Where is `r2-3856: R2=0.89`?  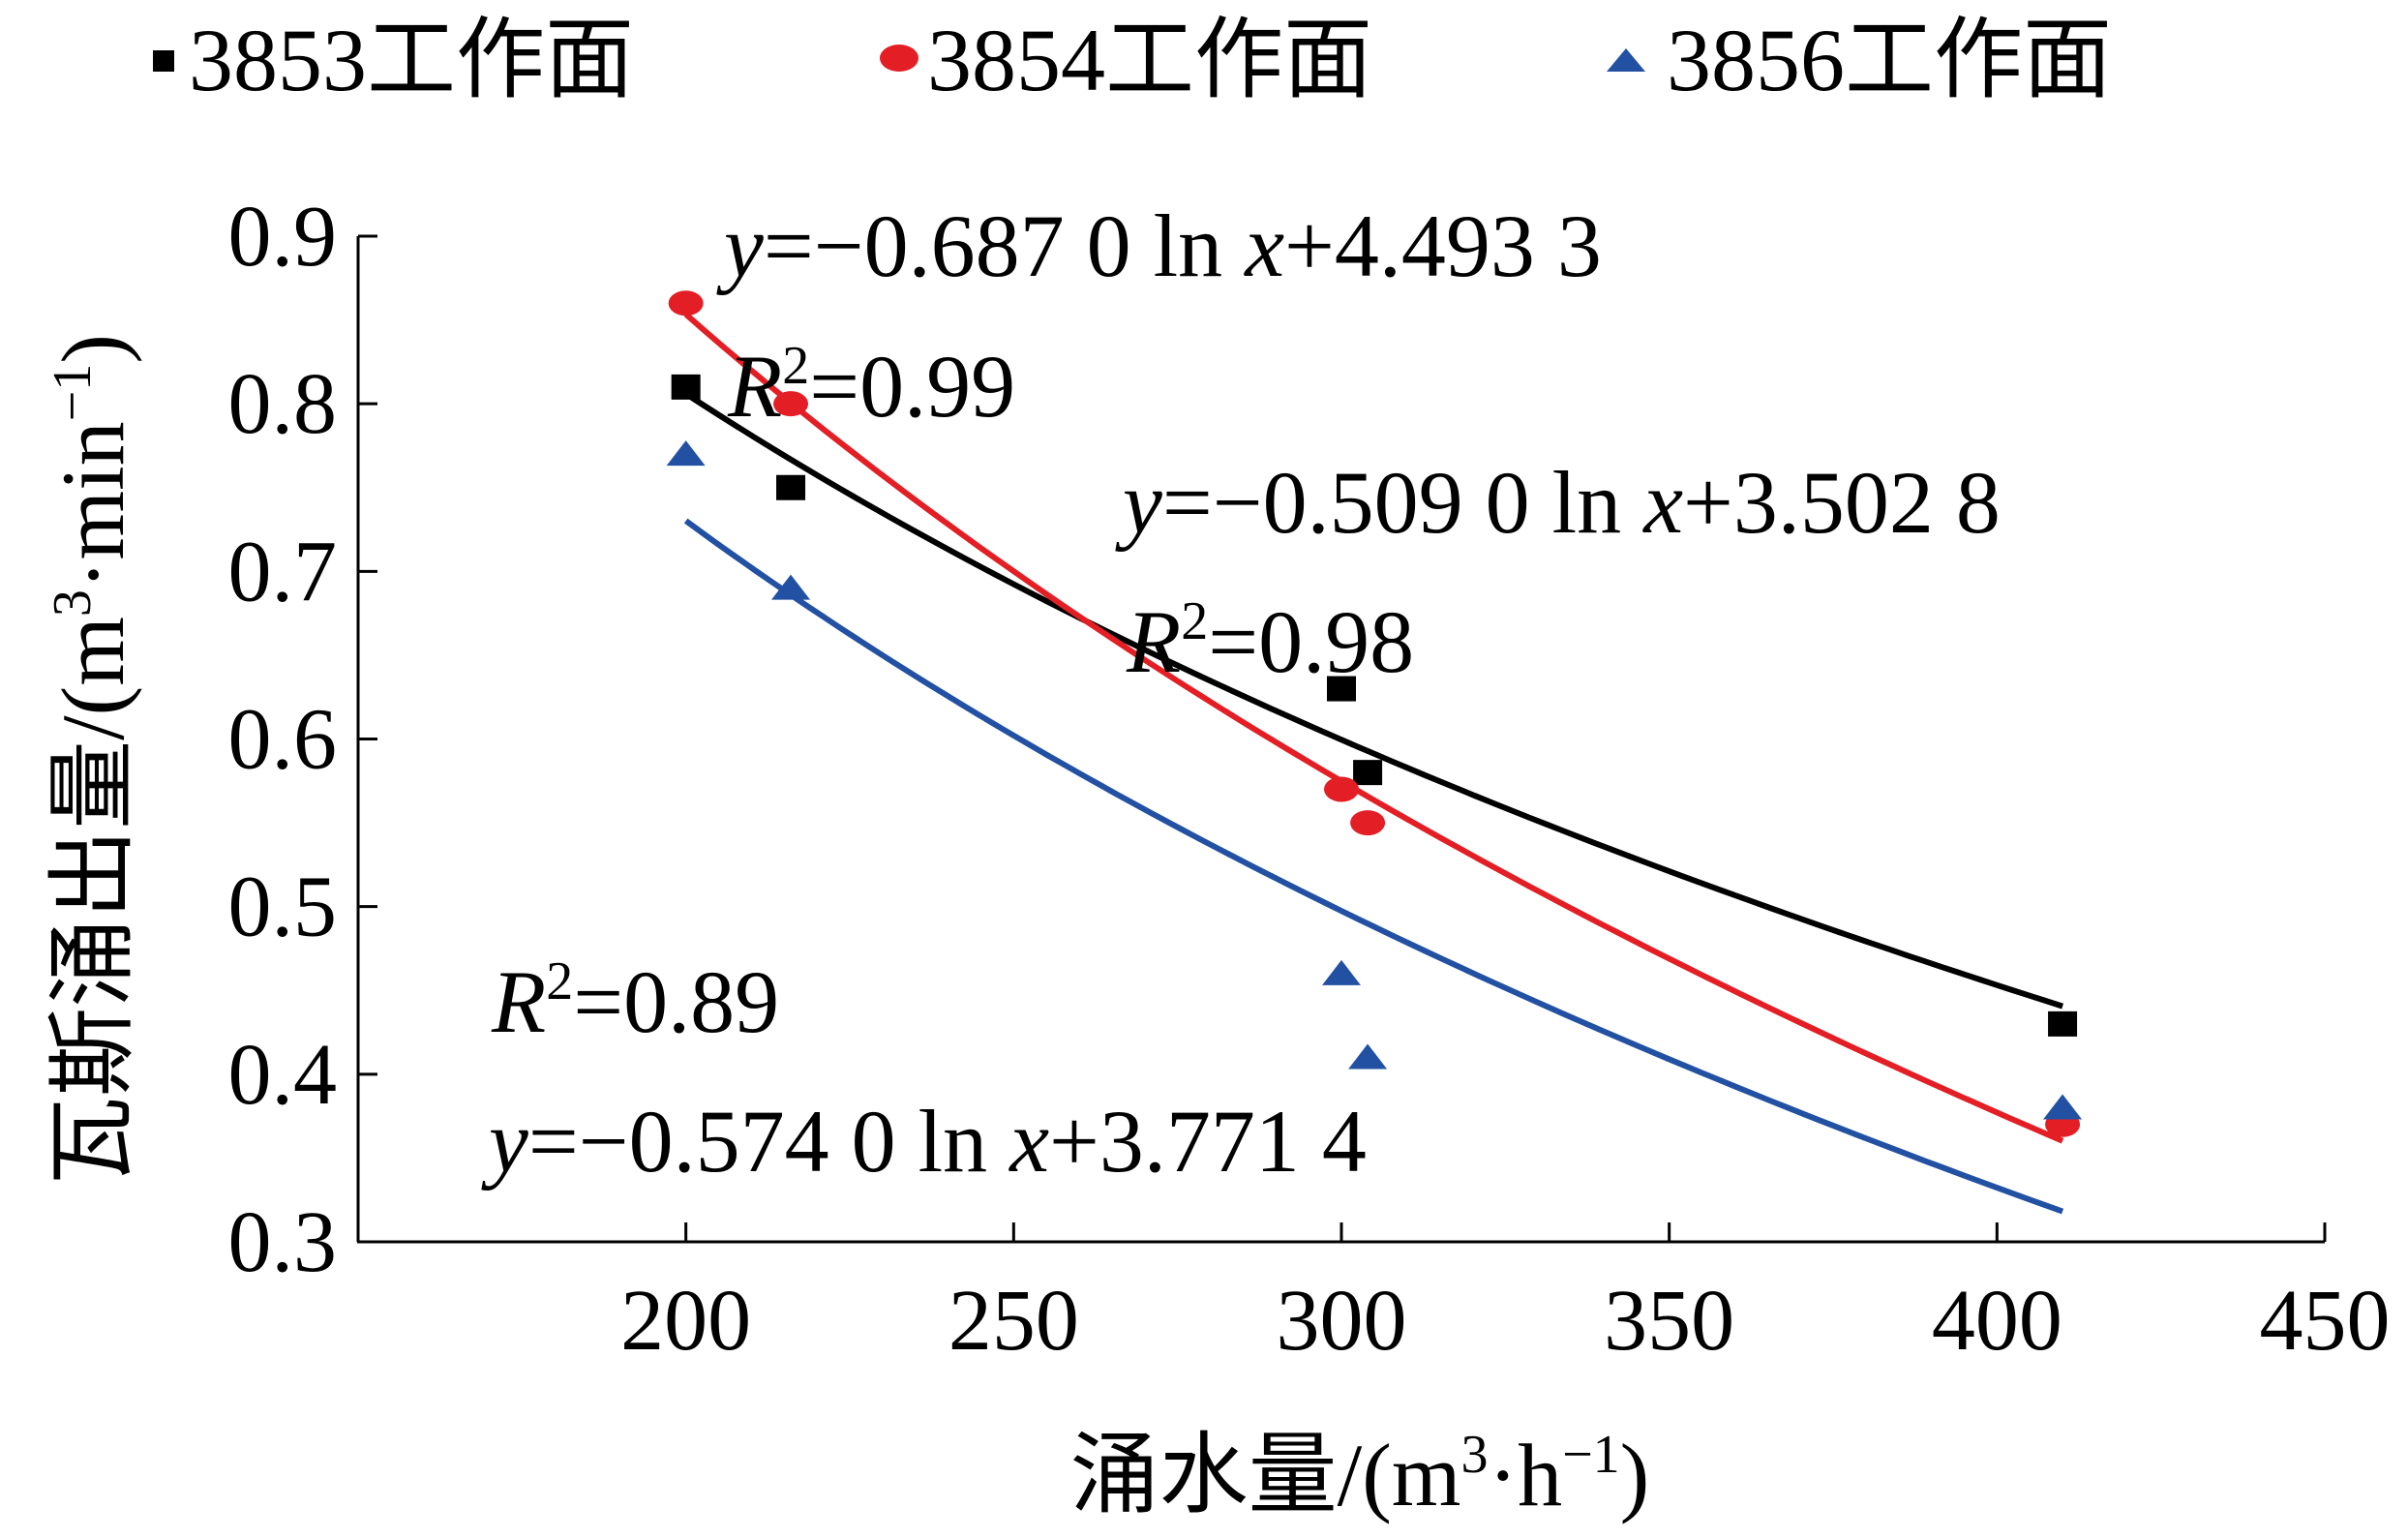 r2-3856: R2=0.89 is located at coordinates (635, 1001).